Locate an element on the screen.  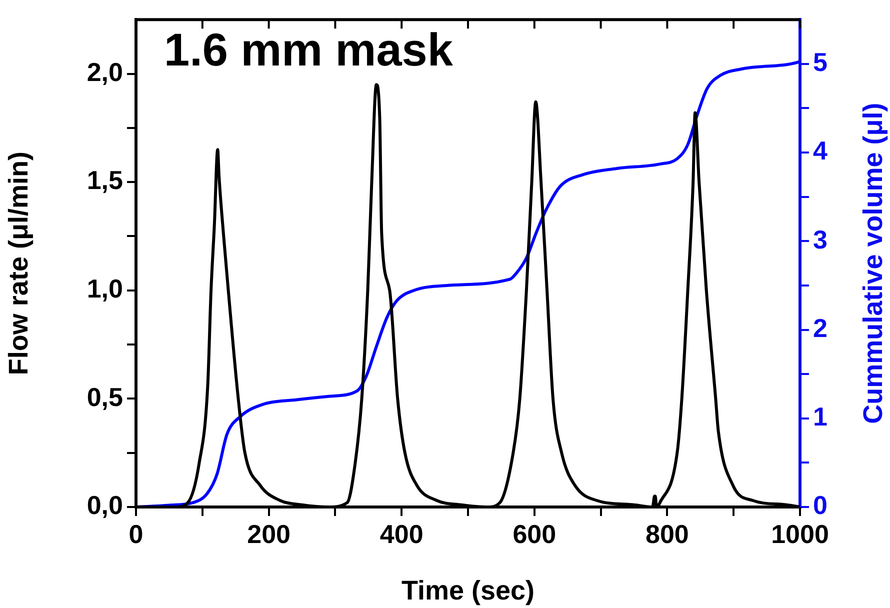
y-tick-label: 1,0 is located at coordinates (104, 289).